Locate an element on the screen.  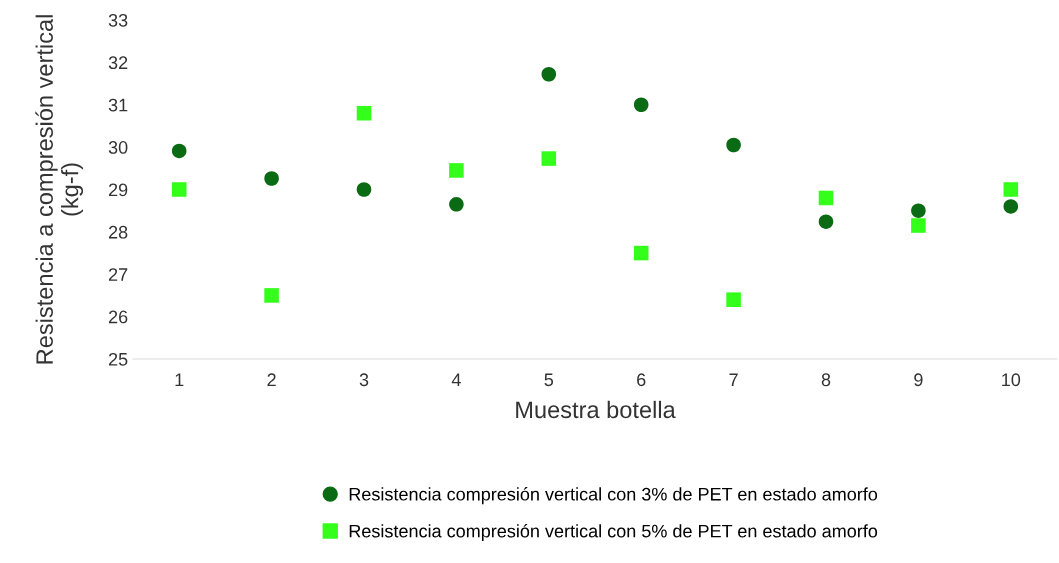
y-tick-label: 25 is located at coordinates (118, 359).